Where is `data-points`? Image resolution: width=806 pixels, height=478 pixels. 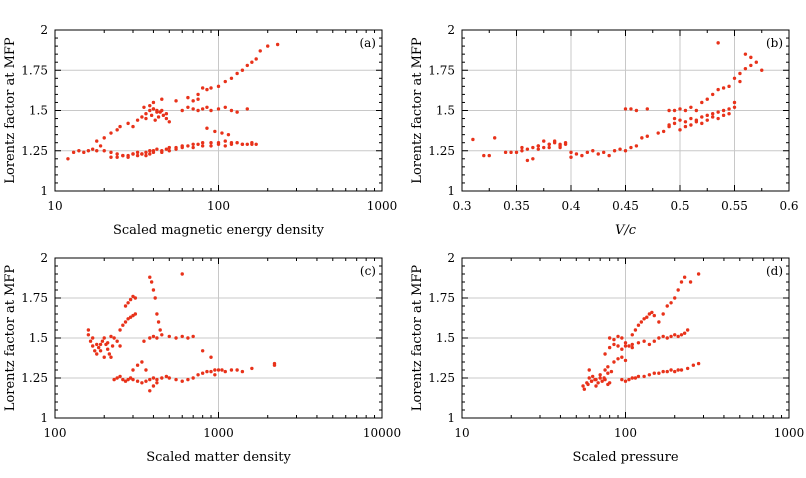
data-points is located at coordinates (181, 332).